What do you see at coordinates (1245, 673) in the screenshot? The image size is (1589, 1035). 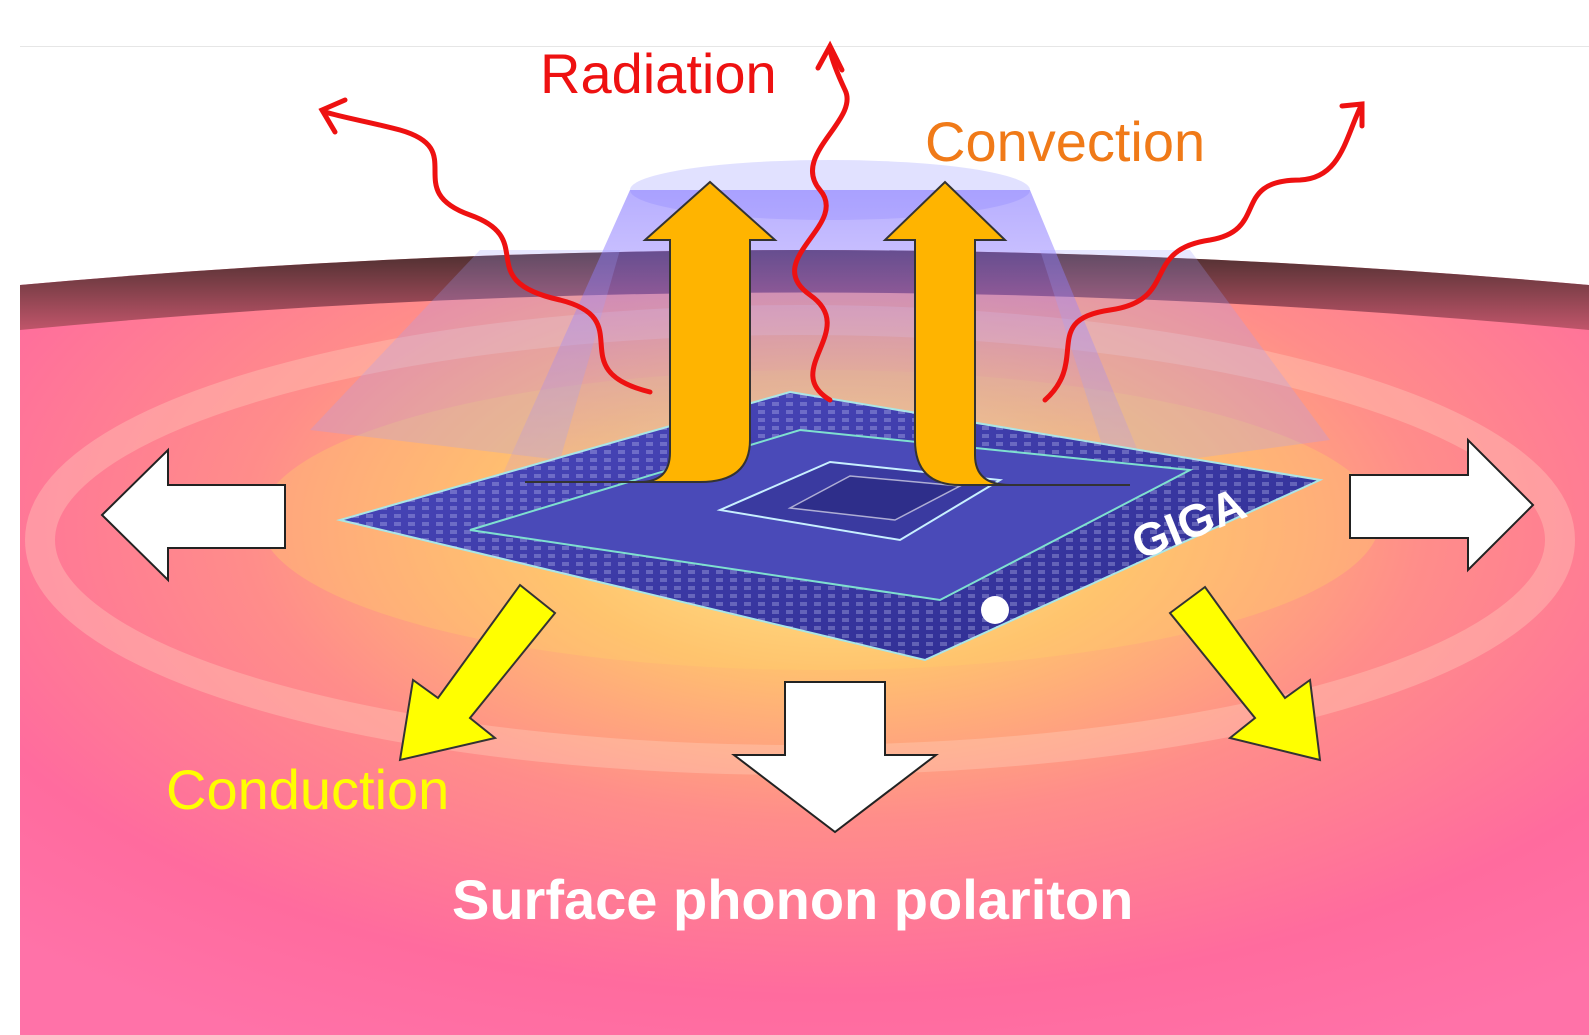 I see `conduction-arrow-right` at bounding box center [1245, 673].